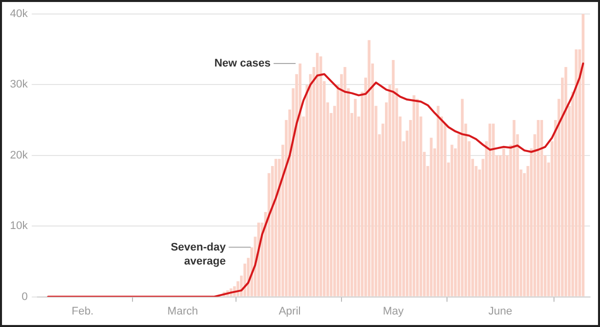 This screenshot has width=600, height=327. What do you see at coordinates (242, 64) in the screenshot?
I see `annotation: New cases` at bounding box center [242, 64].